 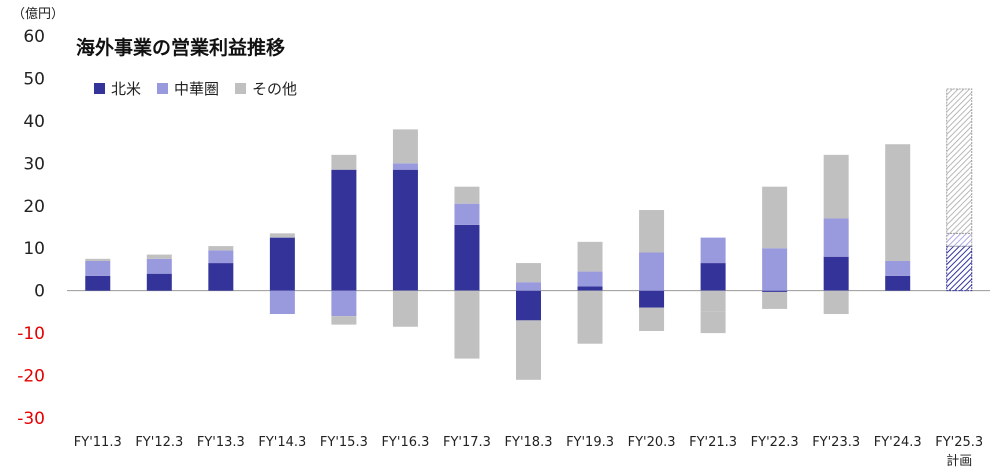 I want to click on y-tick-label: 60, so click(x=34, y=37).